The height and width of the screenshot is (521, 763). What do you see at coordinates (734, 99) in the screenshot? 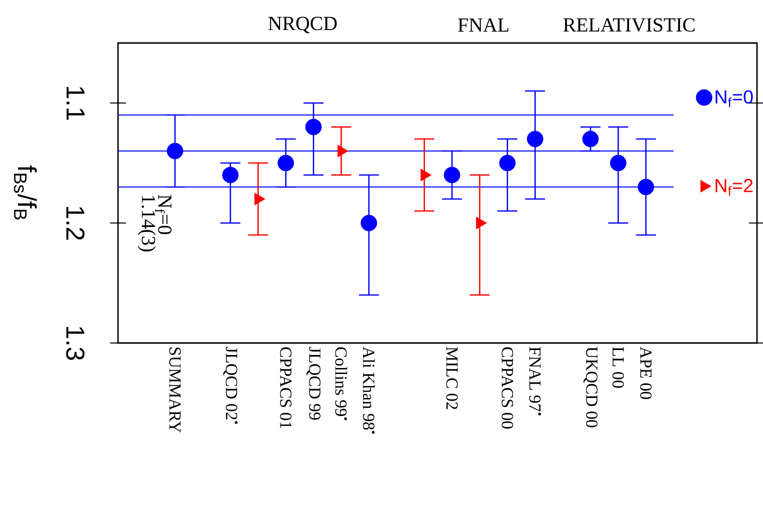
I see `legend-label: N$_{f}$=0` at bounding box center [734, 99].